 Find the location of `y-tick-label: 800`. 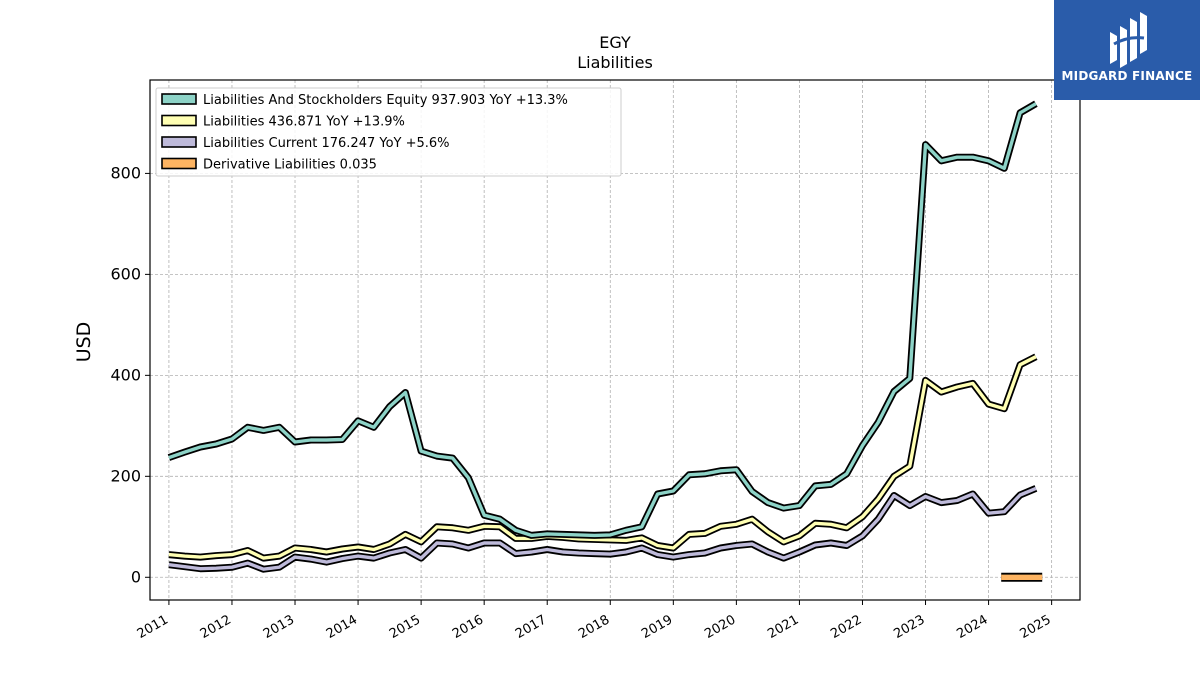

y-tick-label: 800 is located at coordinates (125, 172).